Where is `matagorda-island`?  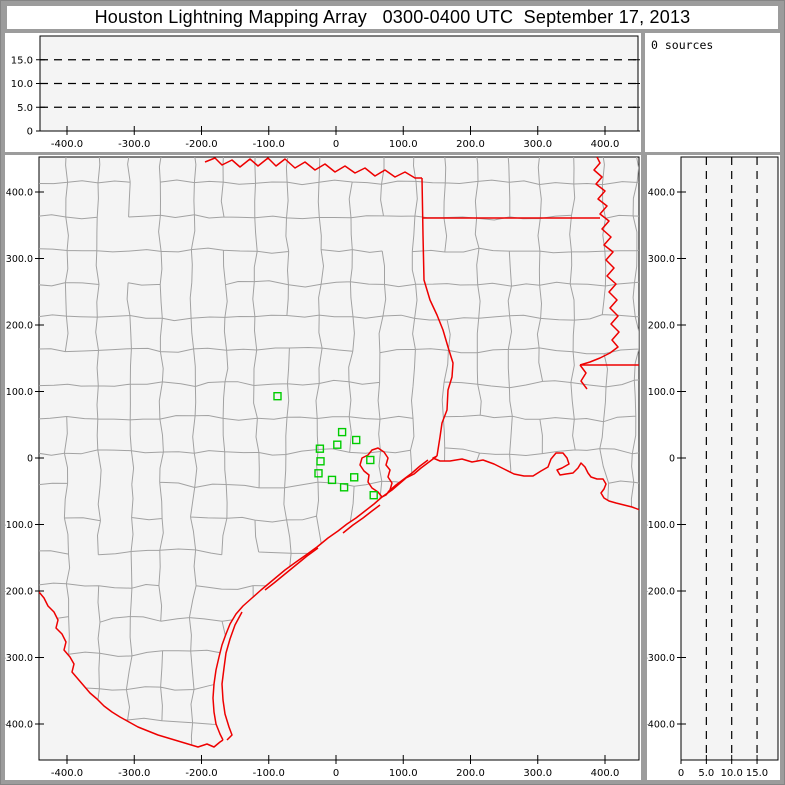 matagorda-island is located at coordinates (291, 569).